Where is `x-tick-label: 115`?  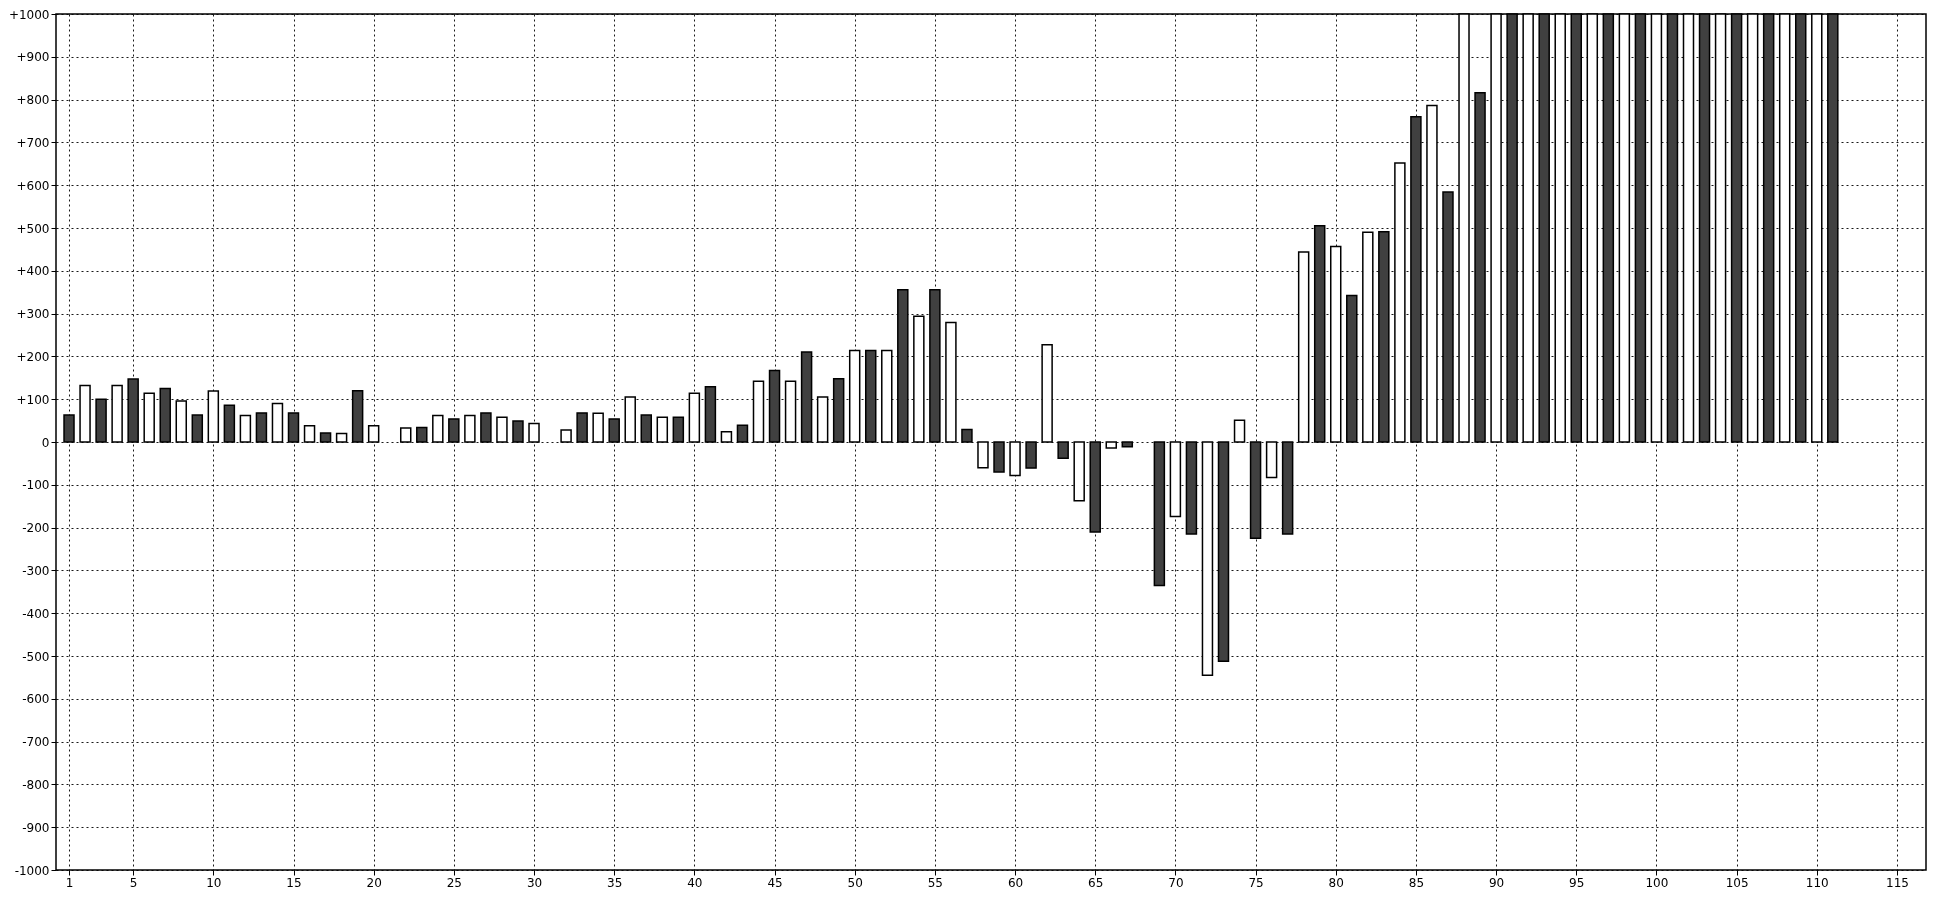 x-tick-label: 115 is located at coordinates (1897, 882).